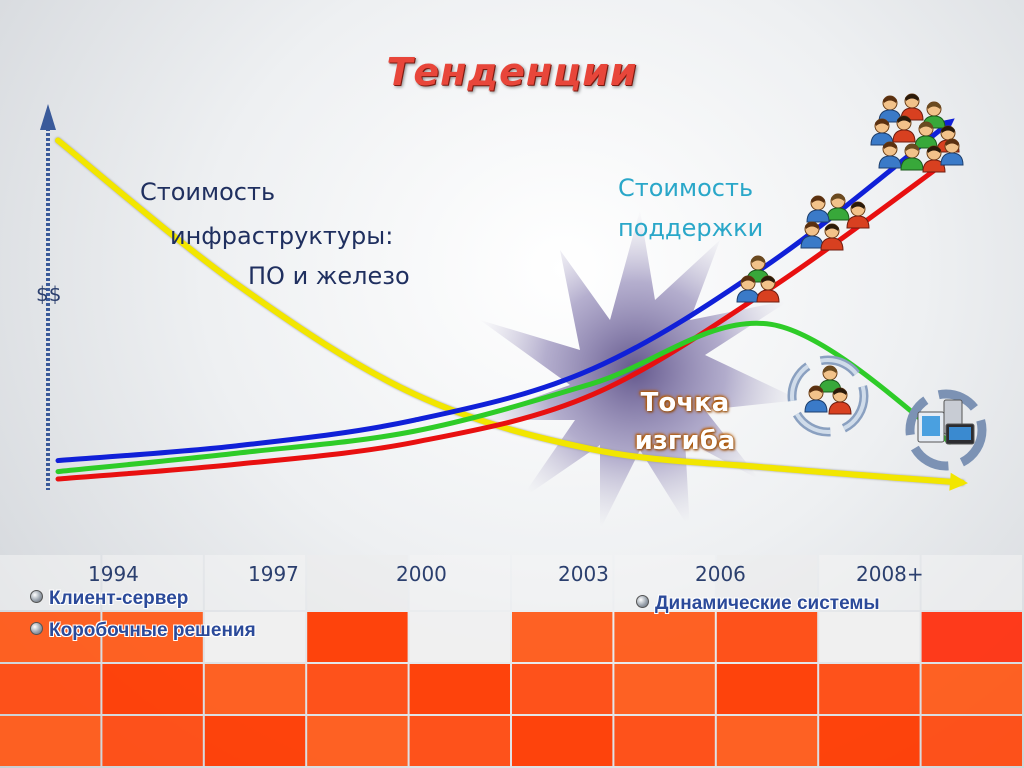 Image resolution: width=1024 pixels, height=768 pixels. What do you see at coordinates (685, 441) in the screenshot?
I see `inflection-label-line2: изгиба` at bounding box center [685, 441].